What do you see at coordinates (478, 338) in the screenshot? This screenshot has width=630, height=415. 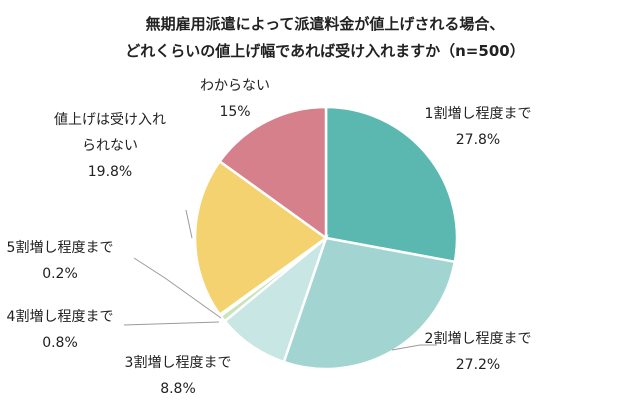 I see `slice-label: 2割増し程度まで` at bounding box center [478, 338].